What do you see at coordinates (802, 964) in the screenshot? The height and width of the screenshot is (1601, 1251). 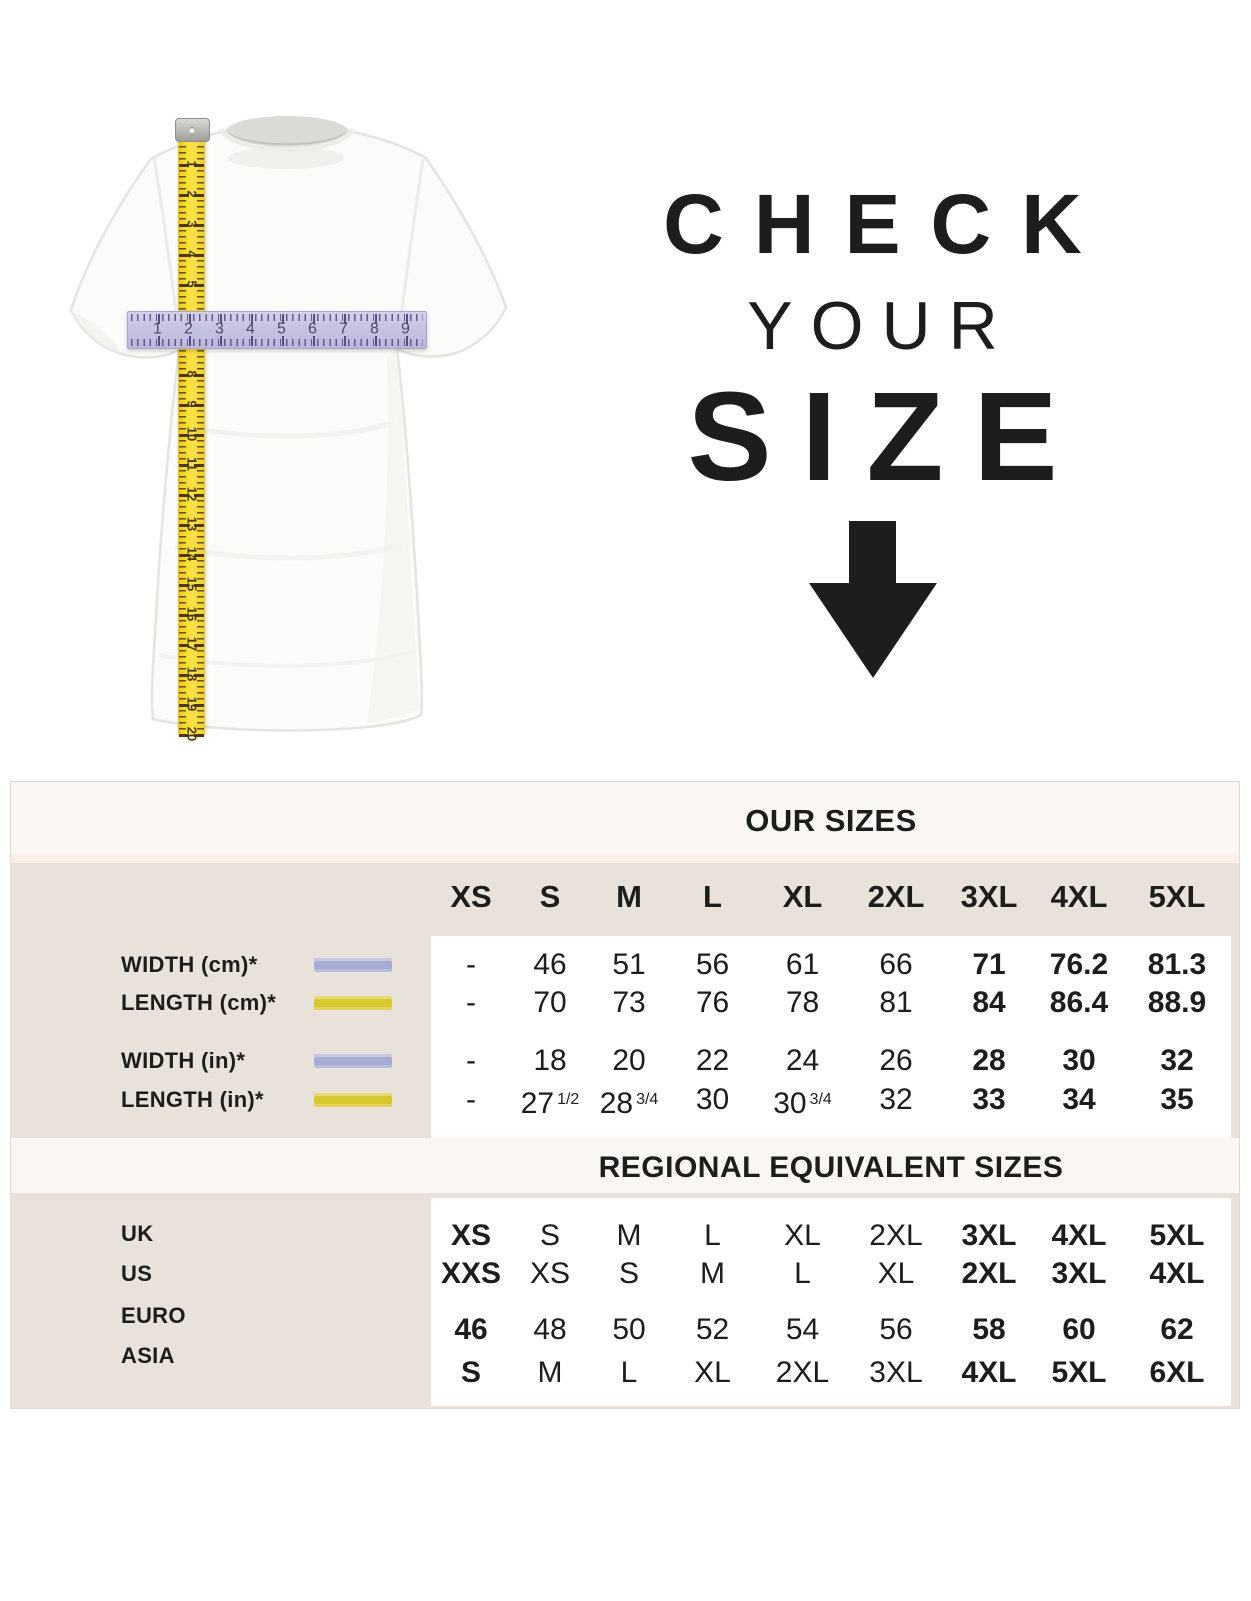 I see `size-cell: 61` at bounding box center [802, 964].